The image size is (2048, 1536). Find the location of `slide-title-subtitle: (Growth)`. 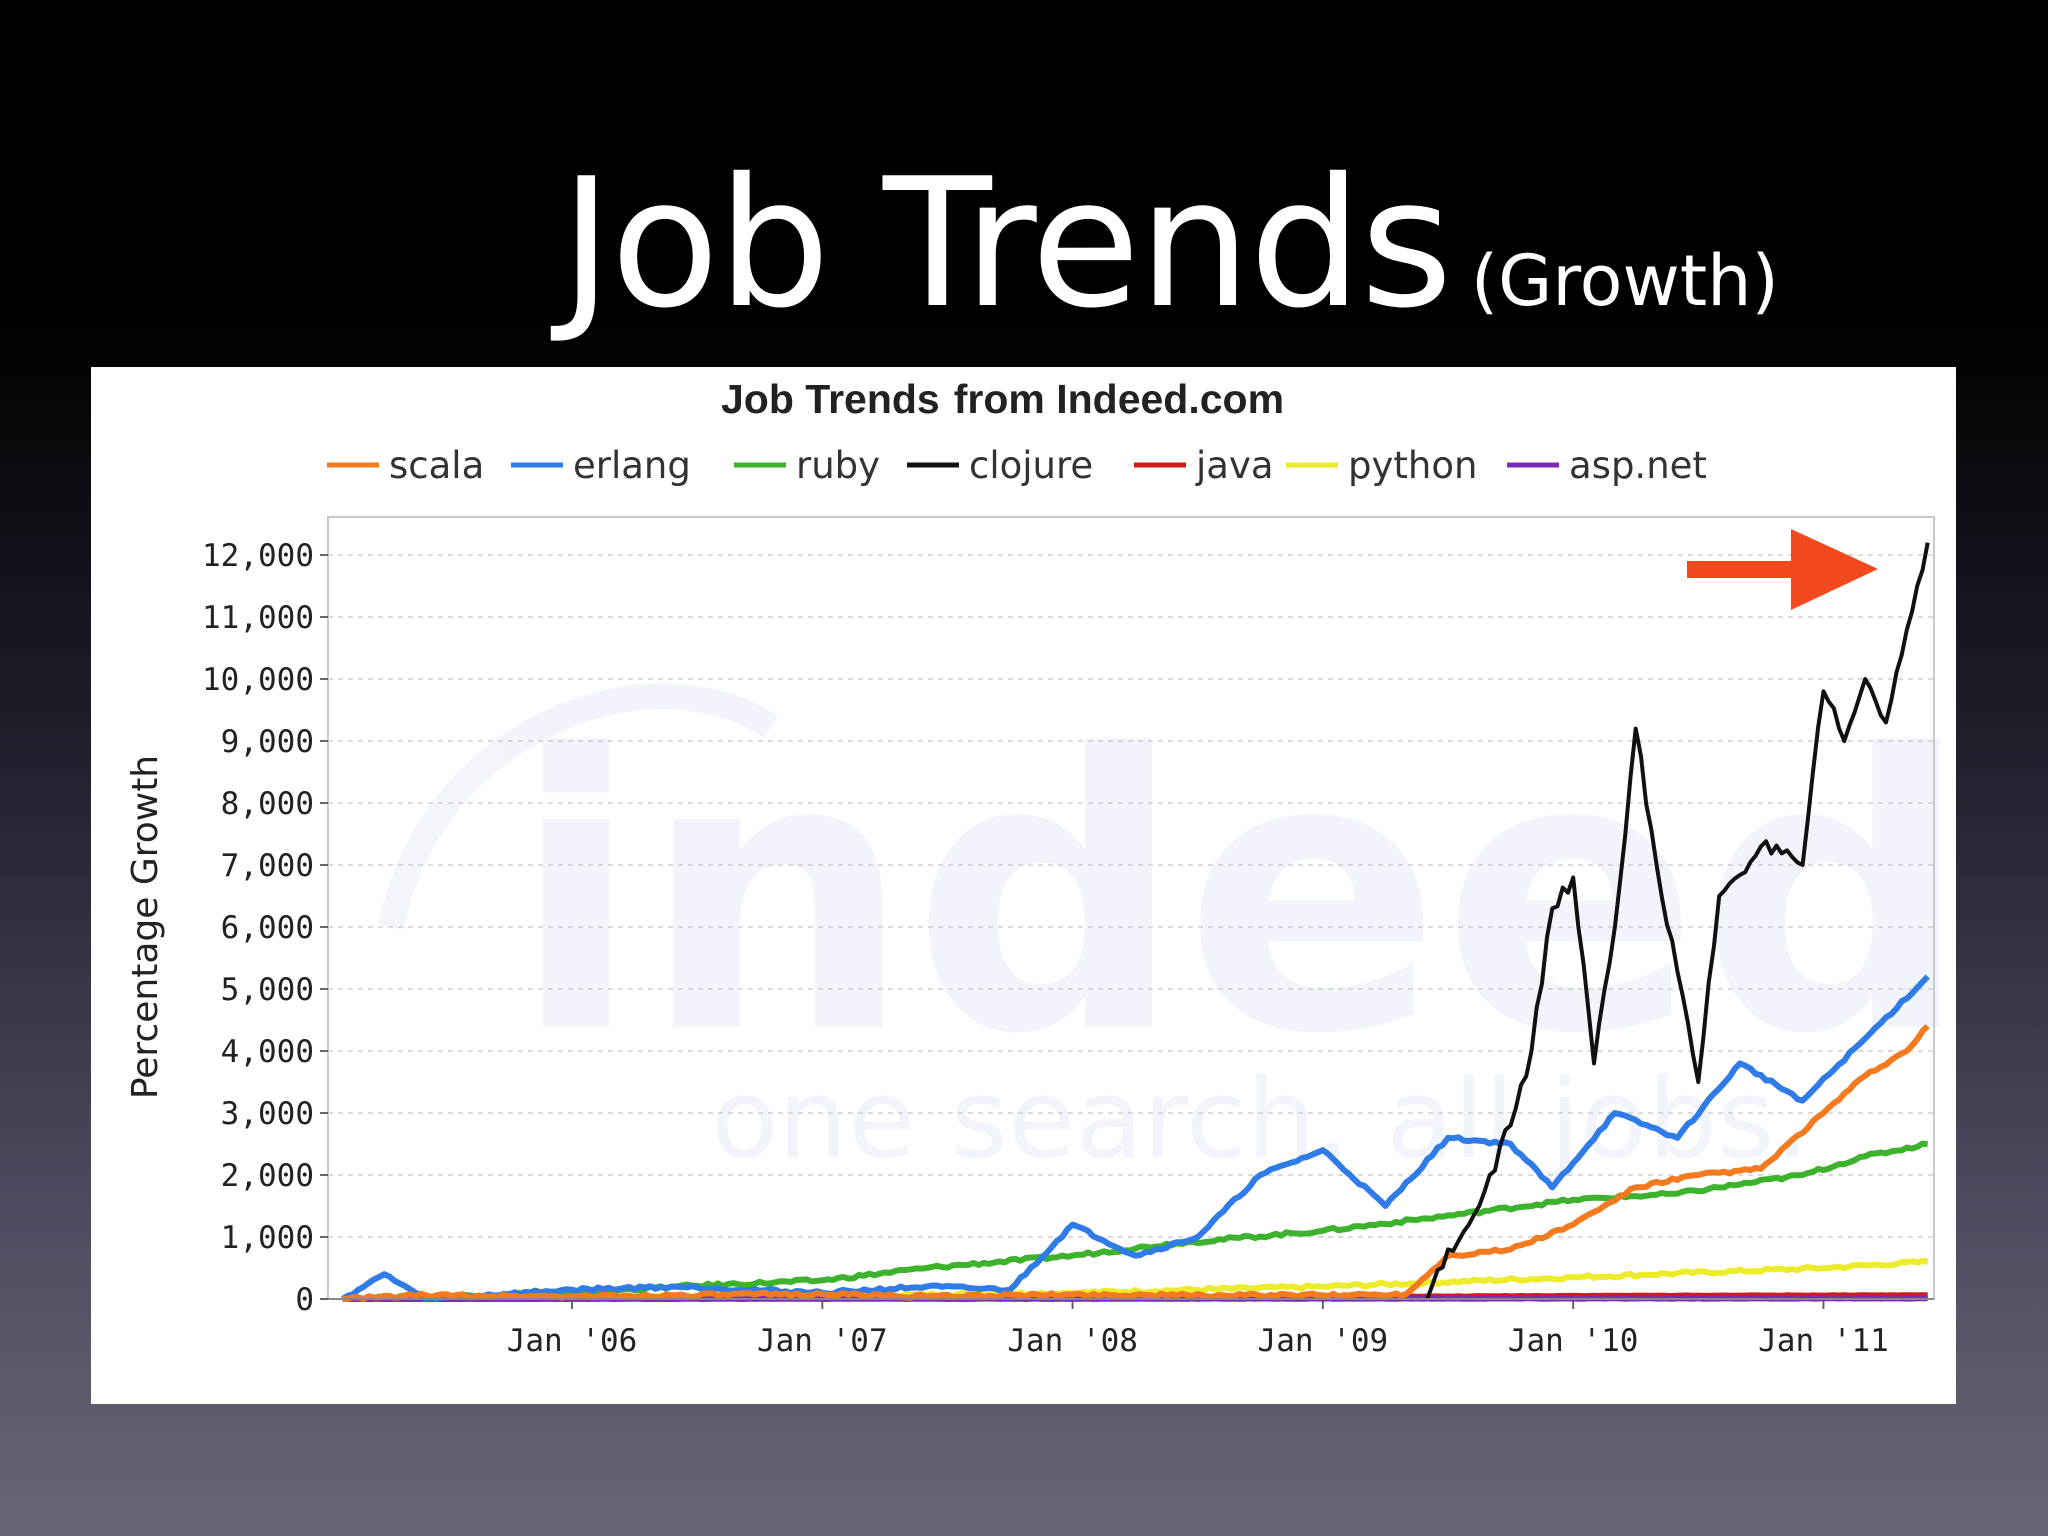

slide-title-subtitle: (Growth) is located at coordinates (1624, 281).